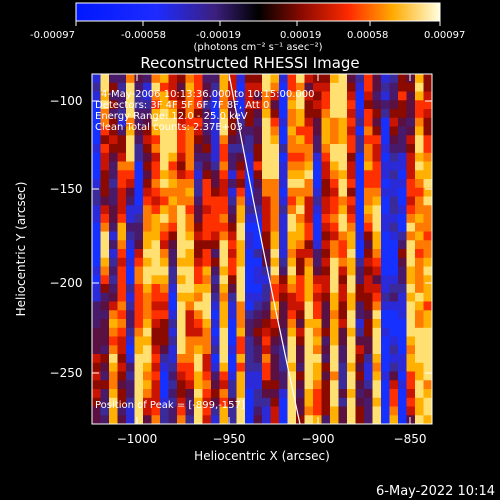 Image resolution: width=500 pixels, height=500 pixels. What do you see at coordinates (143, 35) in the screenshot?
I see `colorbar-tick-label: -0.00058` at bounding box center [143, 35].